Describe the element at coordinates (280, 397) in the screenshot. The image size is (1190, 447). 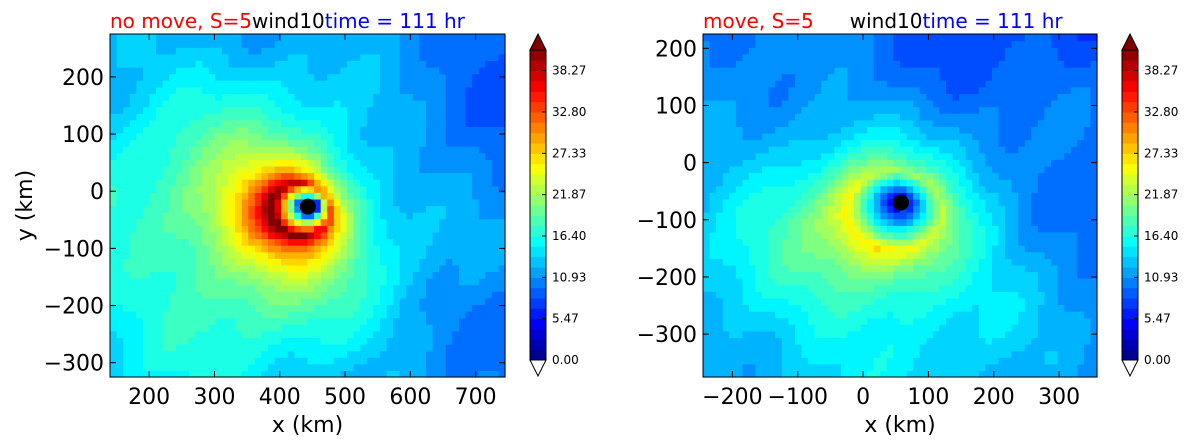
I see `x-tick-label: 400` at that location.